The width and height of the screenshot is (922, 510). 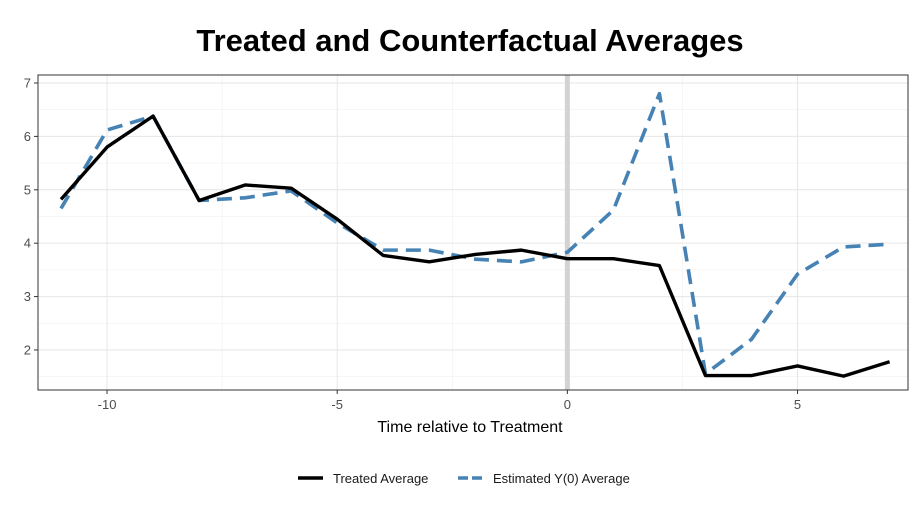 I want to click on y-tick-label: 7, so click(x=27, y=83).